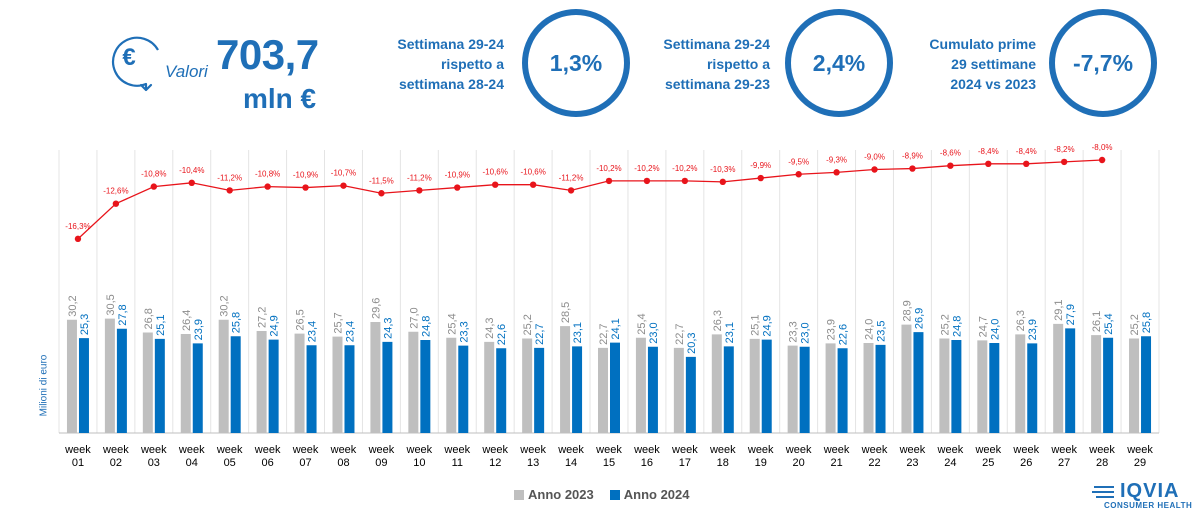  Describe the element at coordinates (338, 322) in the screenshot. I see `data-label-2023: 25,7` at that location.